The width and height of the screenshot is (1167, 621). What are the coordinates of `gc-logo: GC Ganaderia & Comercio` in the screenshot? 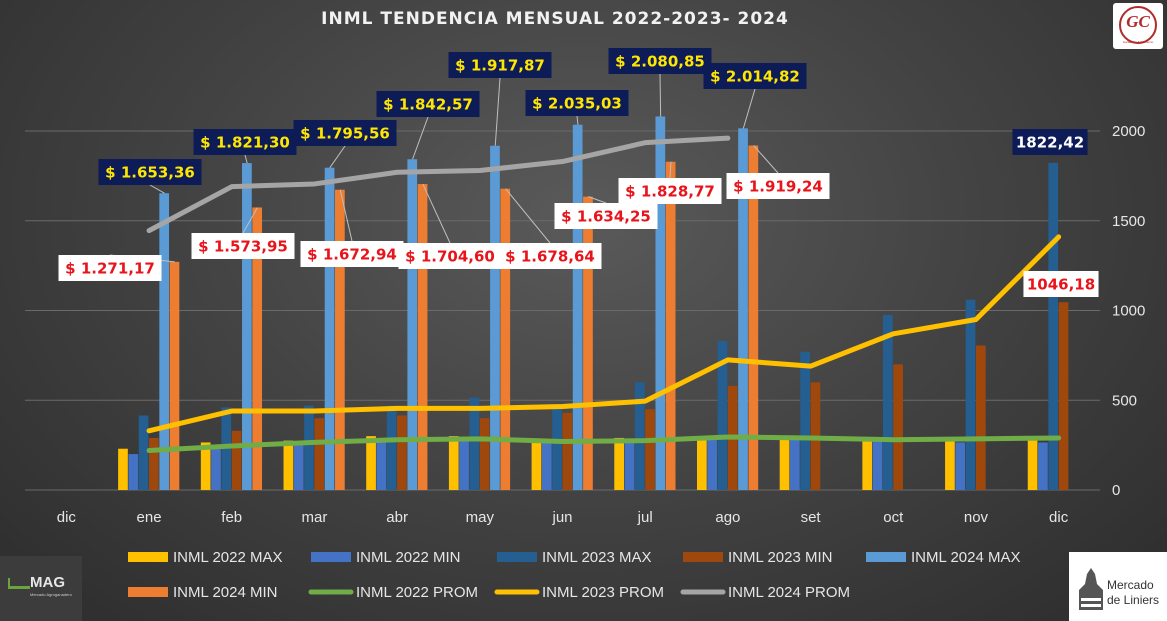 It's located at (1138, 26).